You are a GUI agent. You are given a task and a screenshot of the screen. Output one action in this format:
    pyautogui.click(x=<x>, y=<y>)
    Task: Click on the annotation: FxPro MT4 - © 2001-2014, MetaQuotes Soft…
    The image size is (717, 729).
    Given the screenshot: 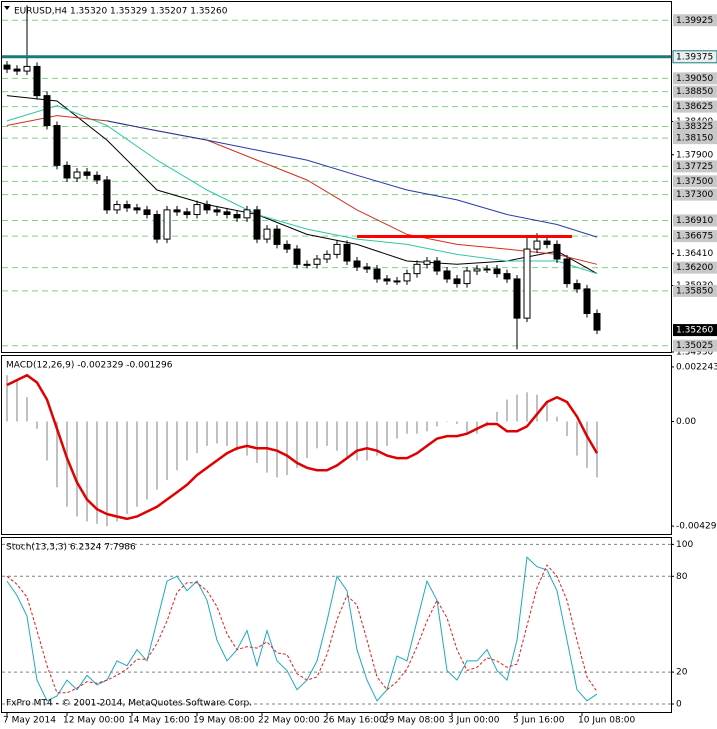 What is the action you would take?
    pyautogui.click(x=129, y=704)
    